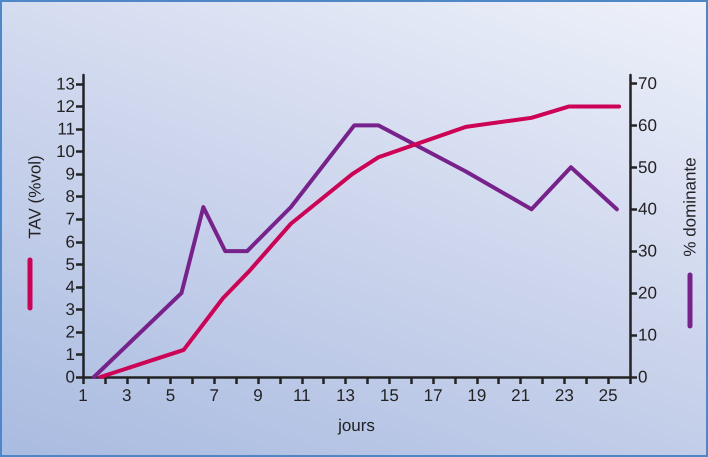 This screenshot has height=457, width=708. I want to click on y2-tick-label: 20, so click(647, 293).